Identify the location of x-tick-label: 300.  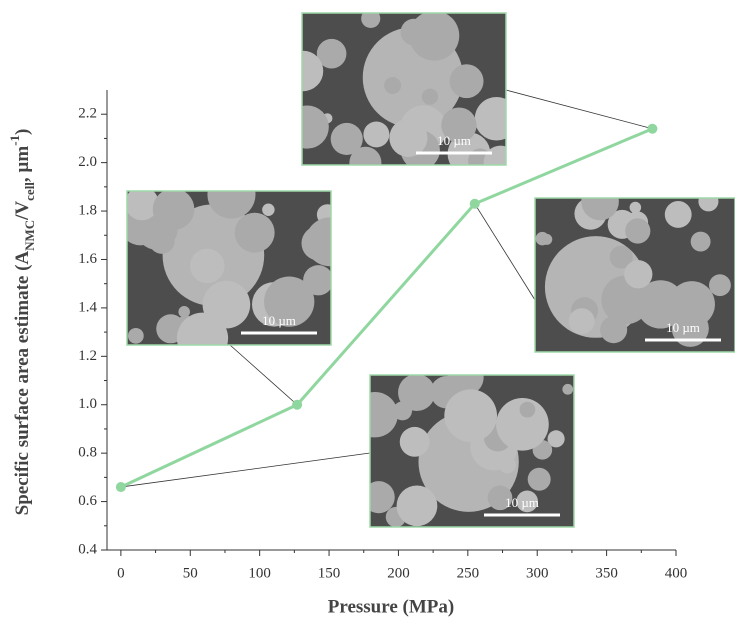
(537, 573).